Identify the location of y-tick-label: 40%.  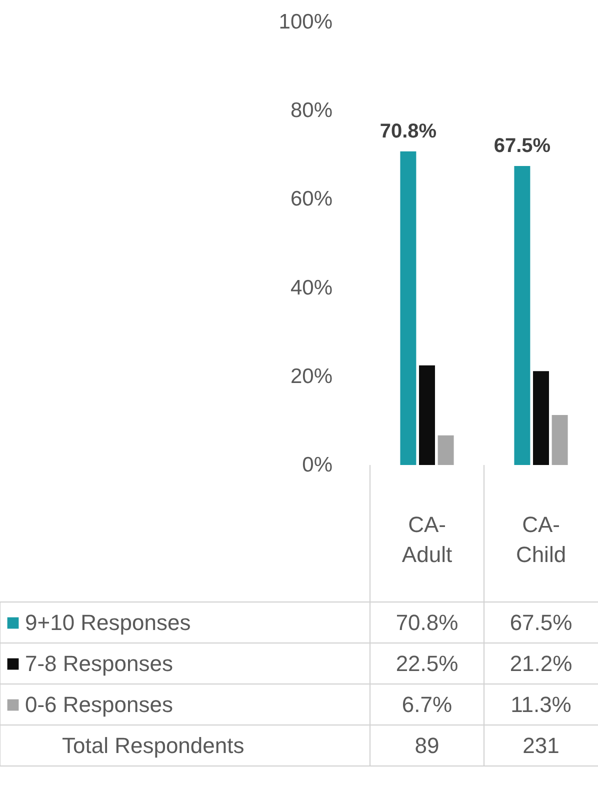
(311, 288).